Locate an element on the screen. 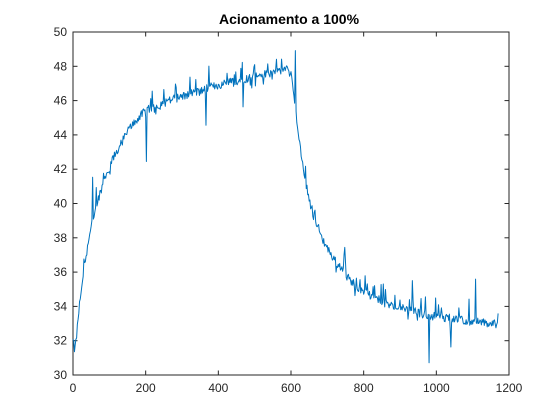 This screenshot has width=560, height=420. y-tick-label: 40 is located at coordinates (61, 204).